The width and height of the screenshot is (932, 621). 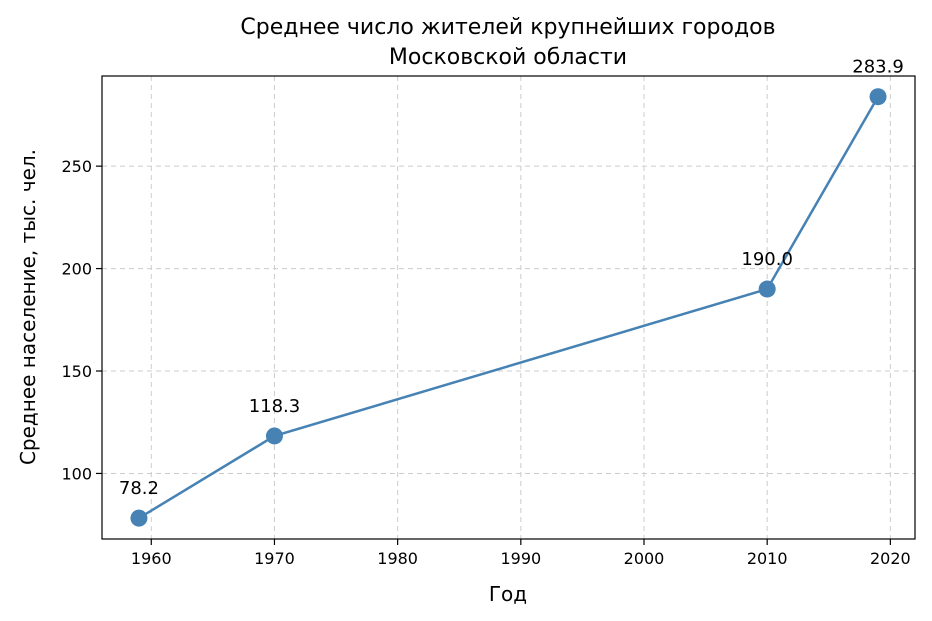 What do you see at coordinates (507, 27) in the screenshot?
I see `chart-title-line-1: Среднее число жителей крупнейших городов` at bounding box center [507, 27].